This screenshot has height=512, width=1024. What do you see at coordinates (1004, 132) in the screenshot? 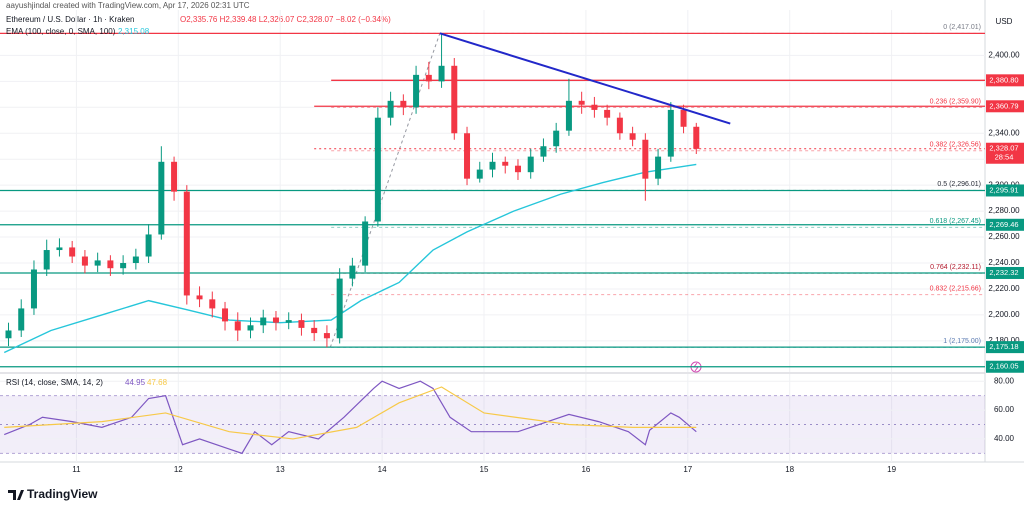
I see `y-tick-label: 2,340.00` at bounding box center [1004, 132].